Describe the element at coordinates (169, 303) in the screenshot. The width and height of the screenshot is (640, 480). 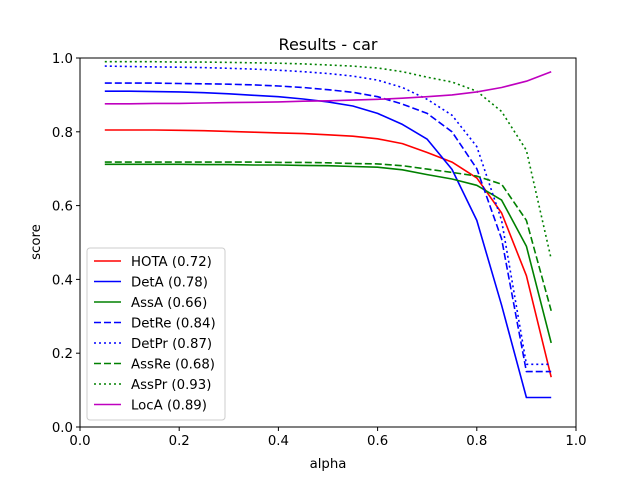
I see `legend-entry-label: AssA (0.66)` at that location.